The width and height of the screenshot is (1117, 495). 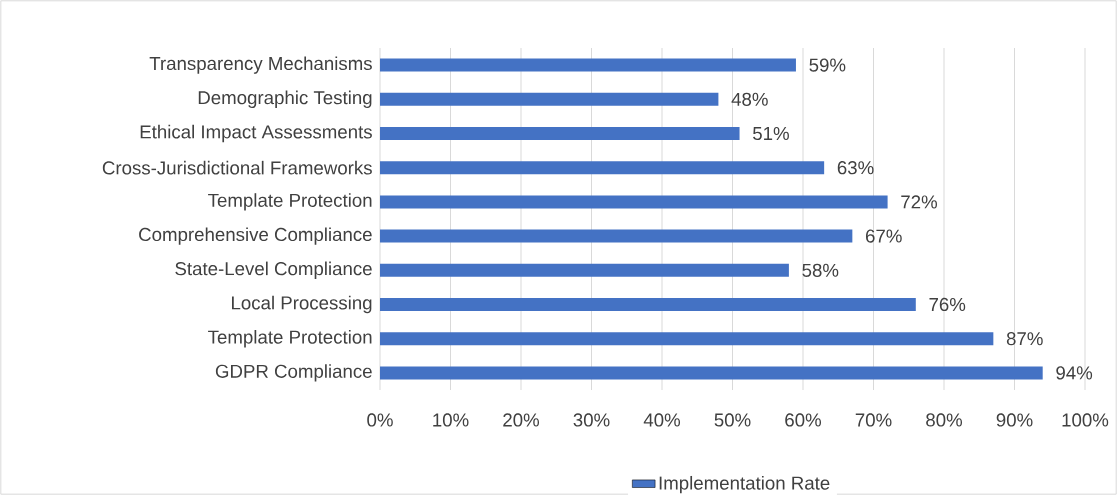 I want to click on data-label: 59%, so click(x=827, y=65).